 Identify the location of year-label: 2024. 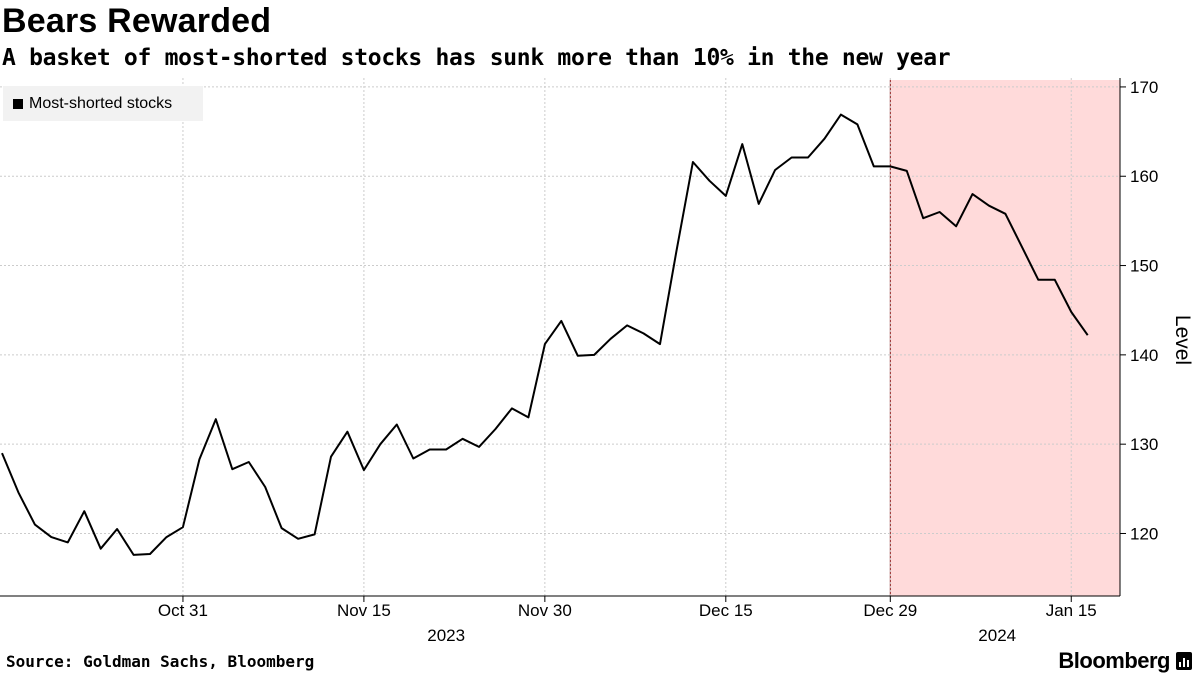
(997, 635).